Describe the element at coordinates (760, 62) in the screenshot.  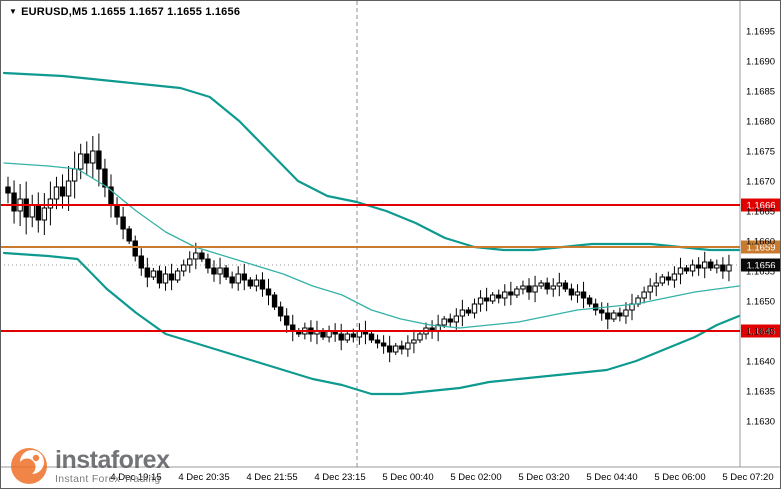
I see `price-tick-label: 1.1690` at that location.